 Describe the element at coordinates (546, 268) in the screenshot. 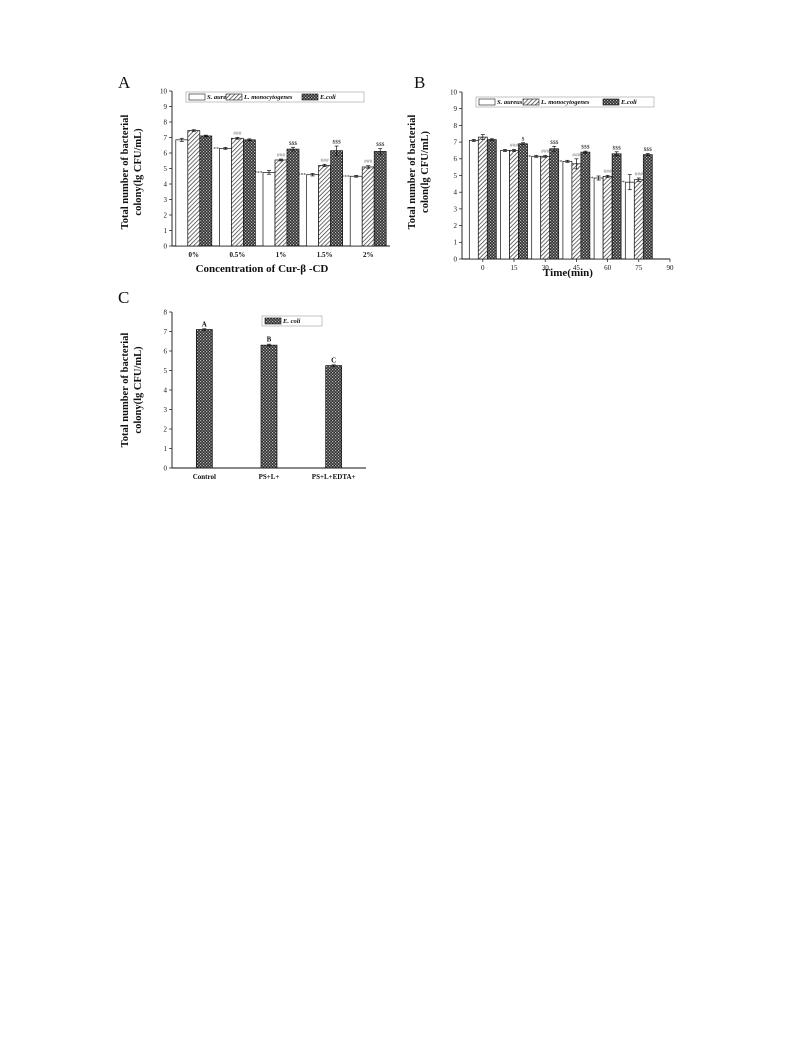

I see `x-tick-label: 30` at that location.